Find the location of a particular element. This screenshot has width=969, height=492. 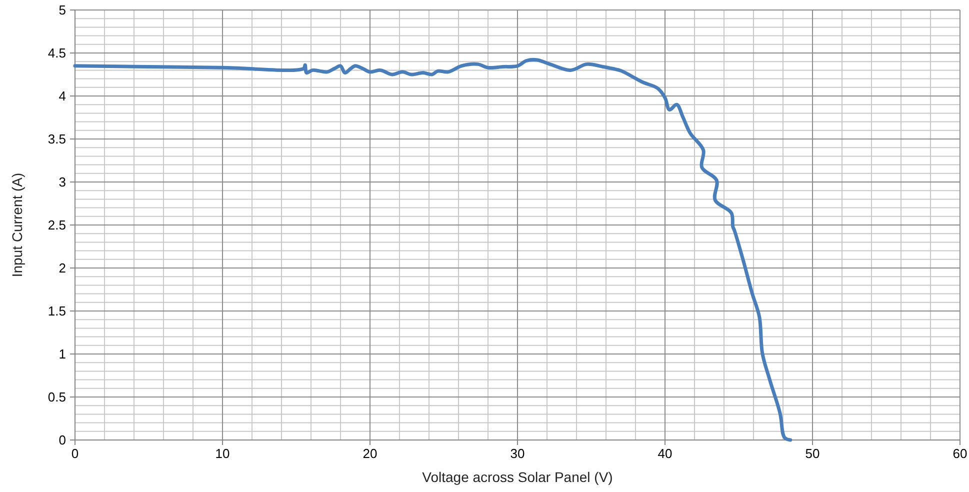

y-tick-label: 2 is located at coordinates (62, 268).